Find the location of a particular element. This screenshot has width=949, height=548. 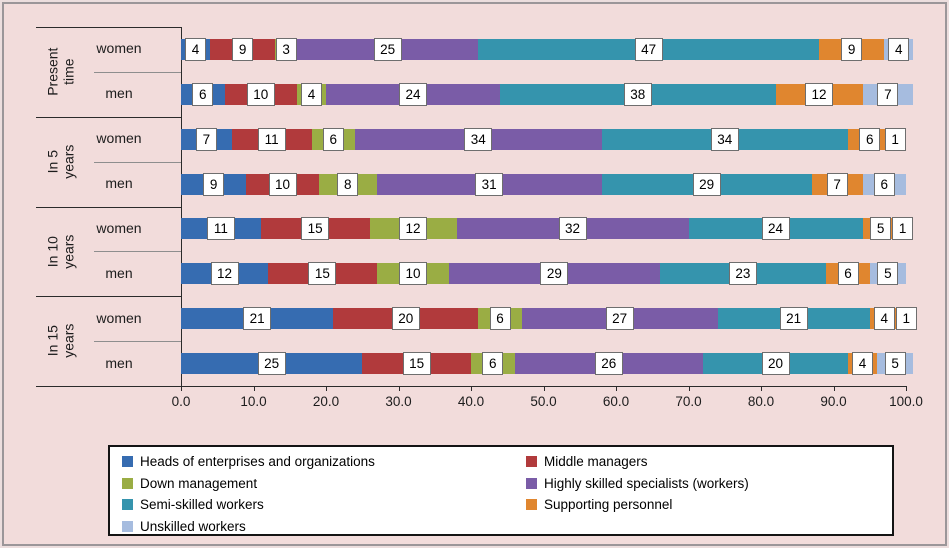

legend-label: Semi-skilled workers is located at coordinates (202, 504).